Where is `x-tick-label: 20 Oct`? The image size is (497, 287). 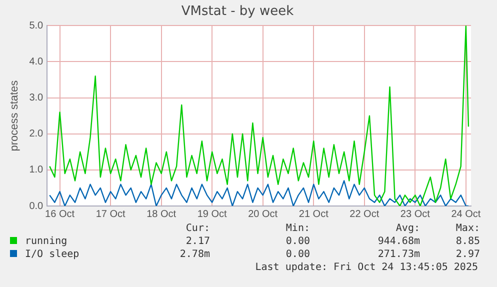
x-tick-label: 20 Oct is located at coordinates (263, 214).